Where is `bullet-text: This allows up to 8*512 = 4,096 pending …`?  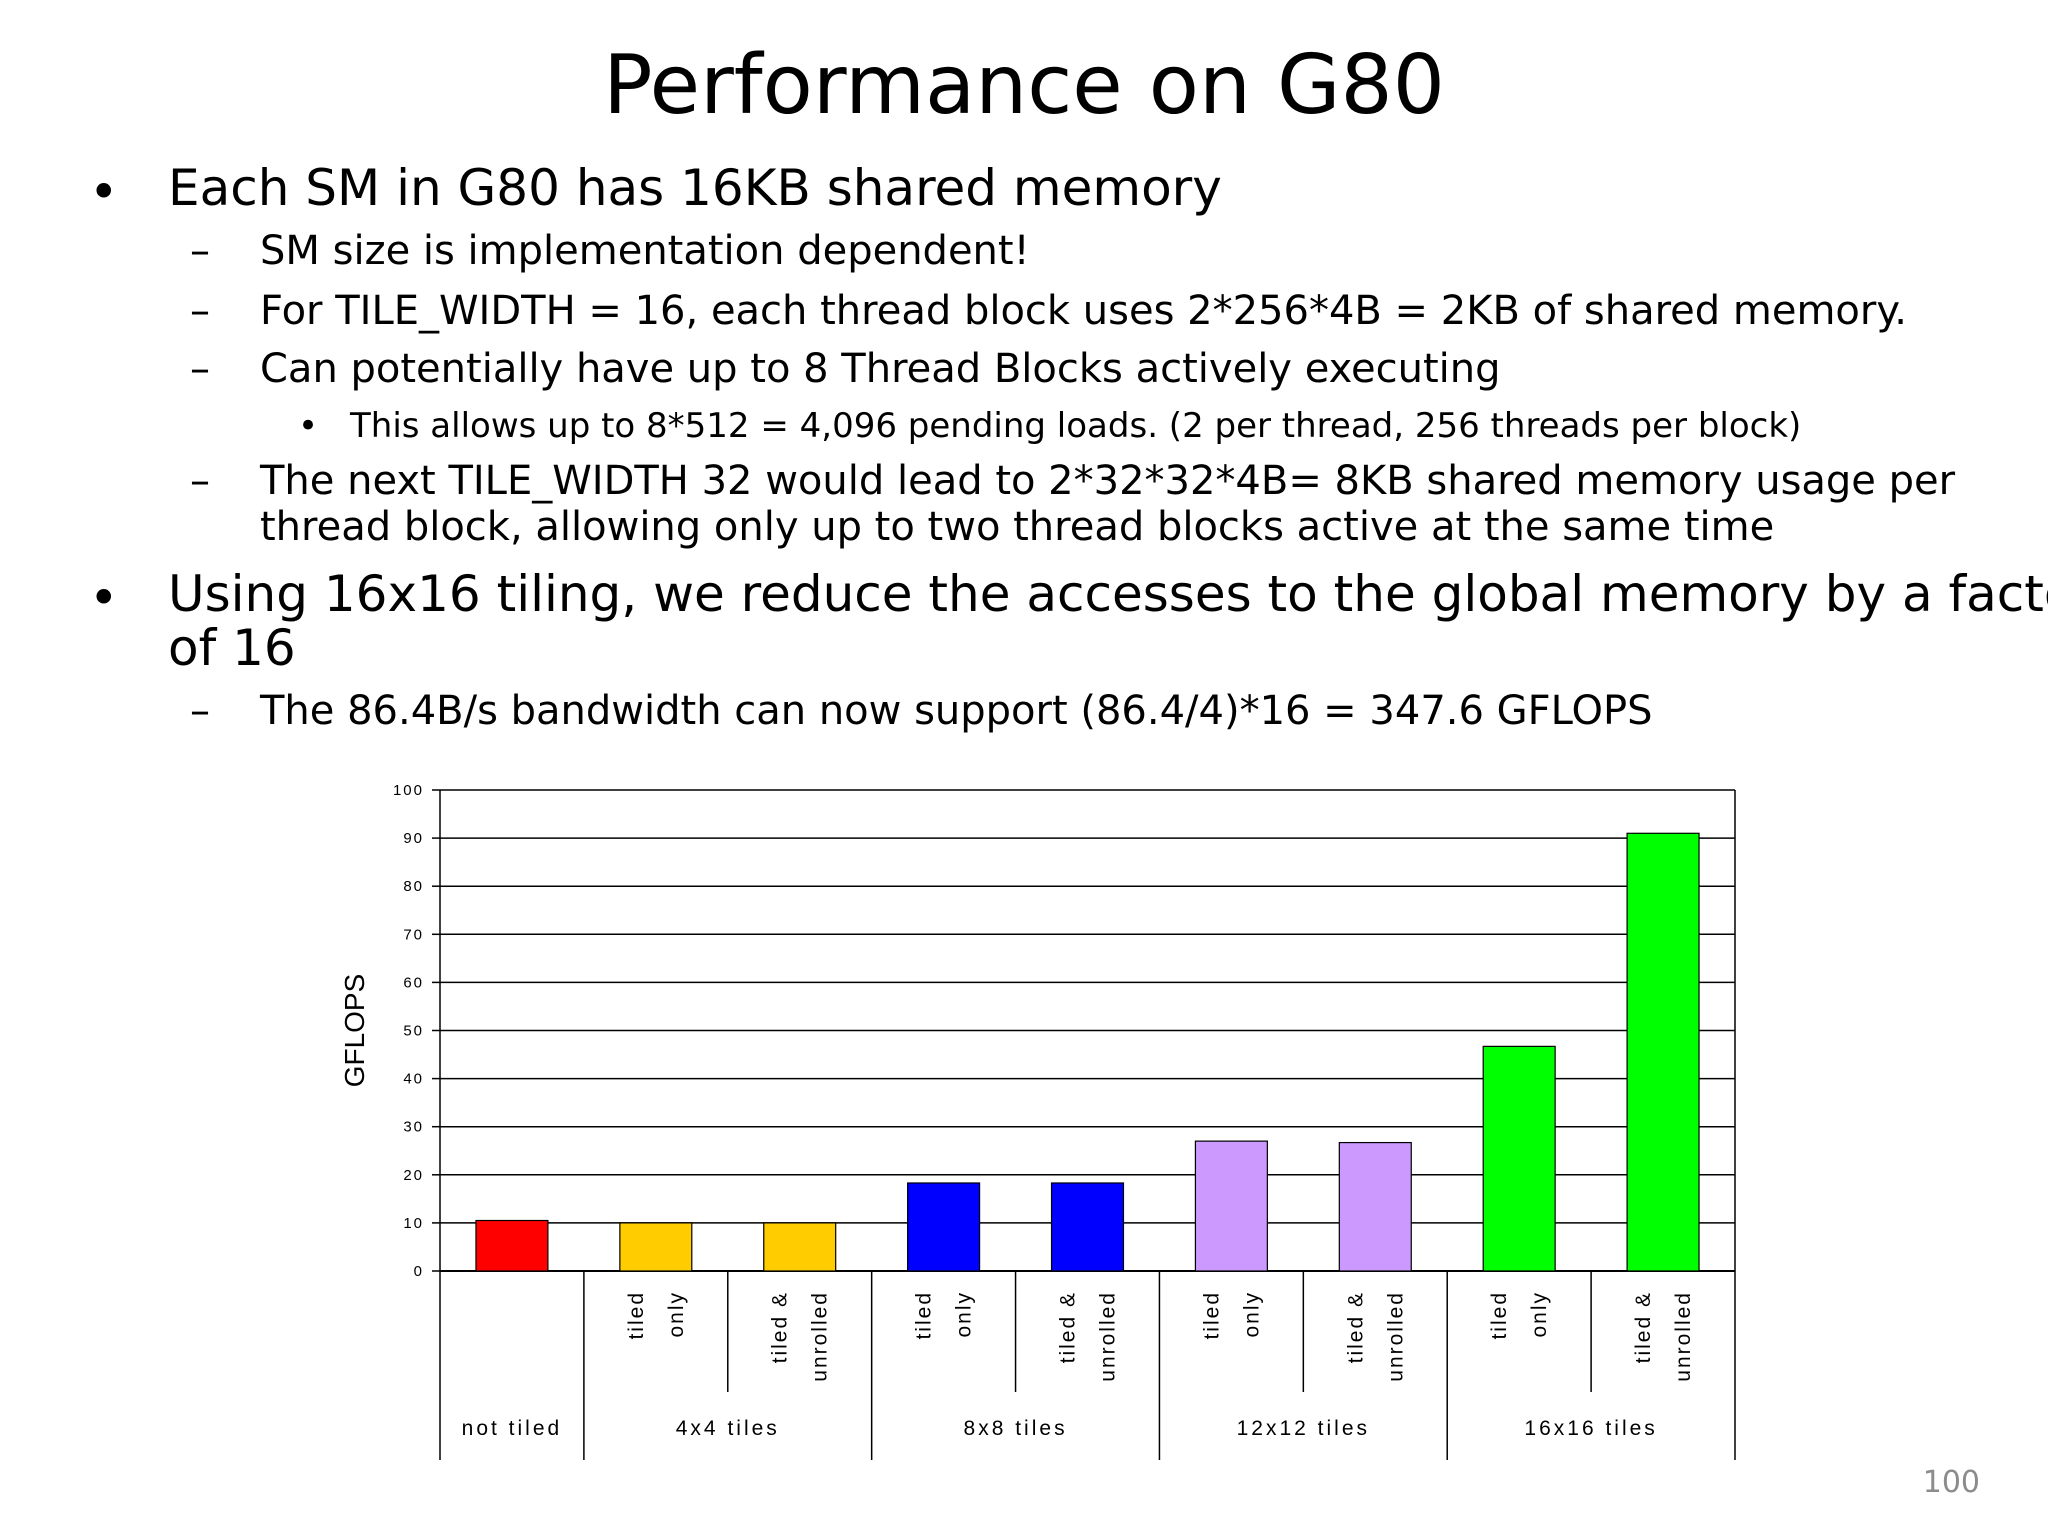 bullet-text: This allows up to 8*512 = 4,096 pending … is located at coordinates (1076, 426).